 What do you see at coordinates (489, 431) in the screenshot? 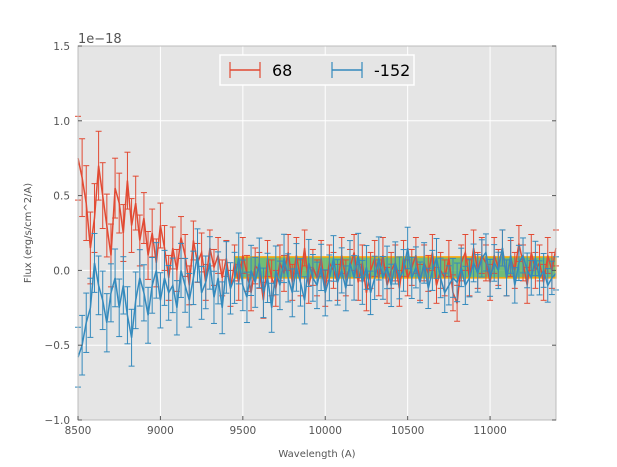
I see `x-tick-label: 11000` at bounding box center [489, 431].